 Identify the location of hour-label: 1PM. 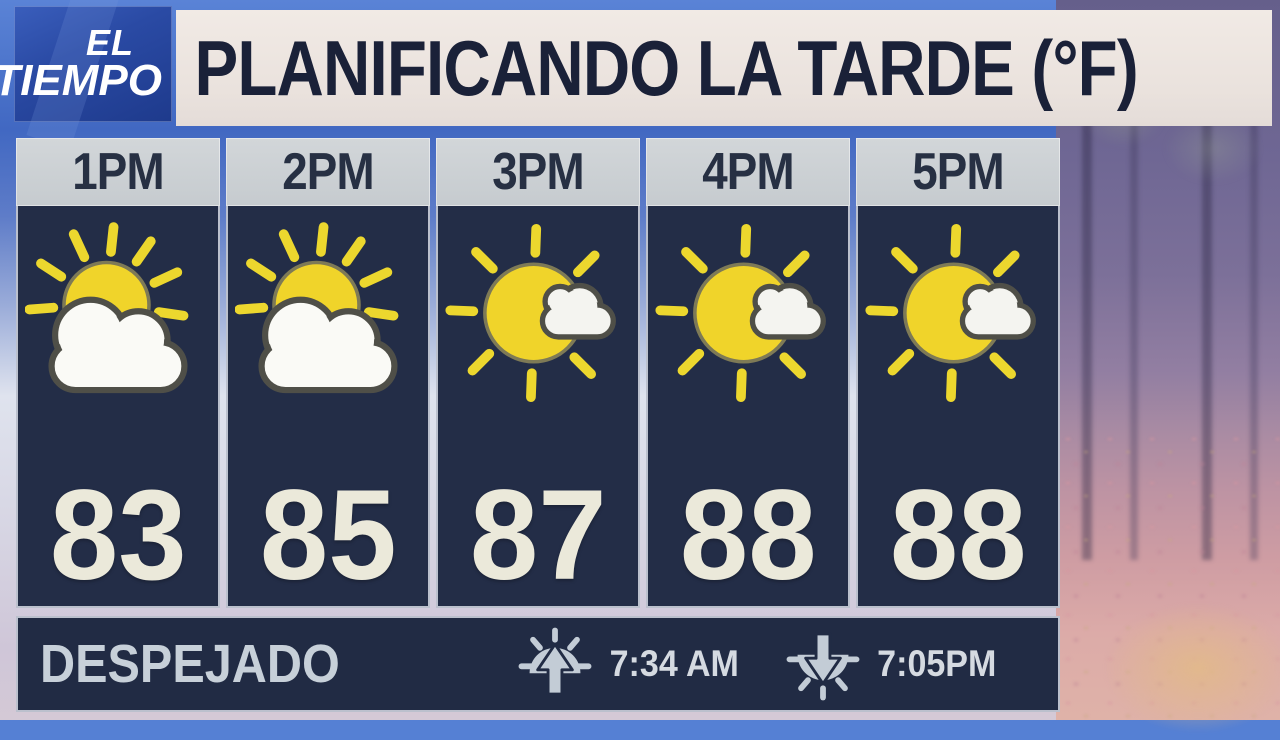
(118, 172).